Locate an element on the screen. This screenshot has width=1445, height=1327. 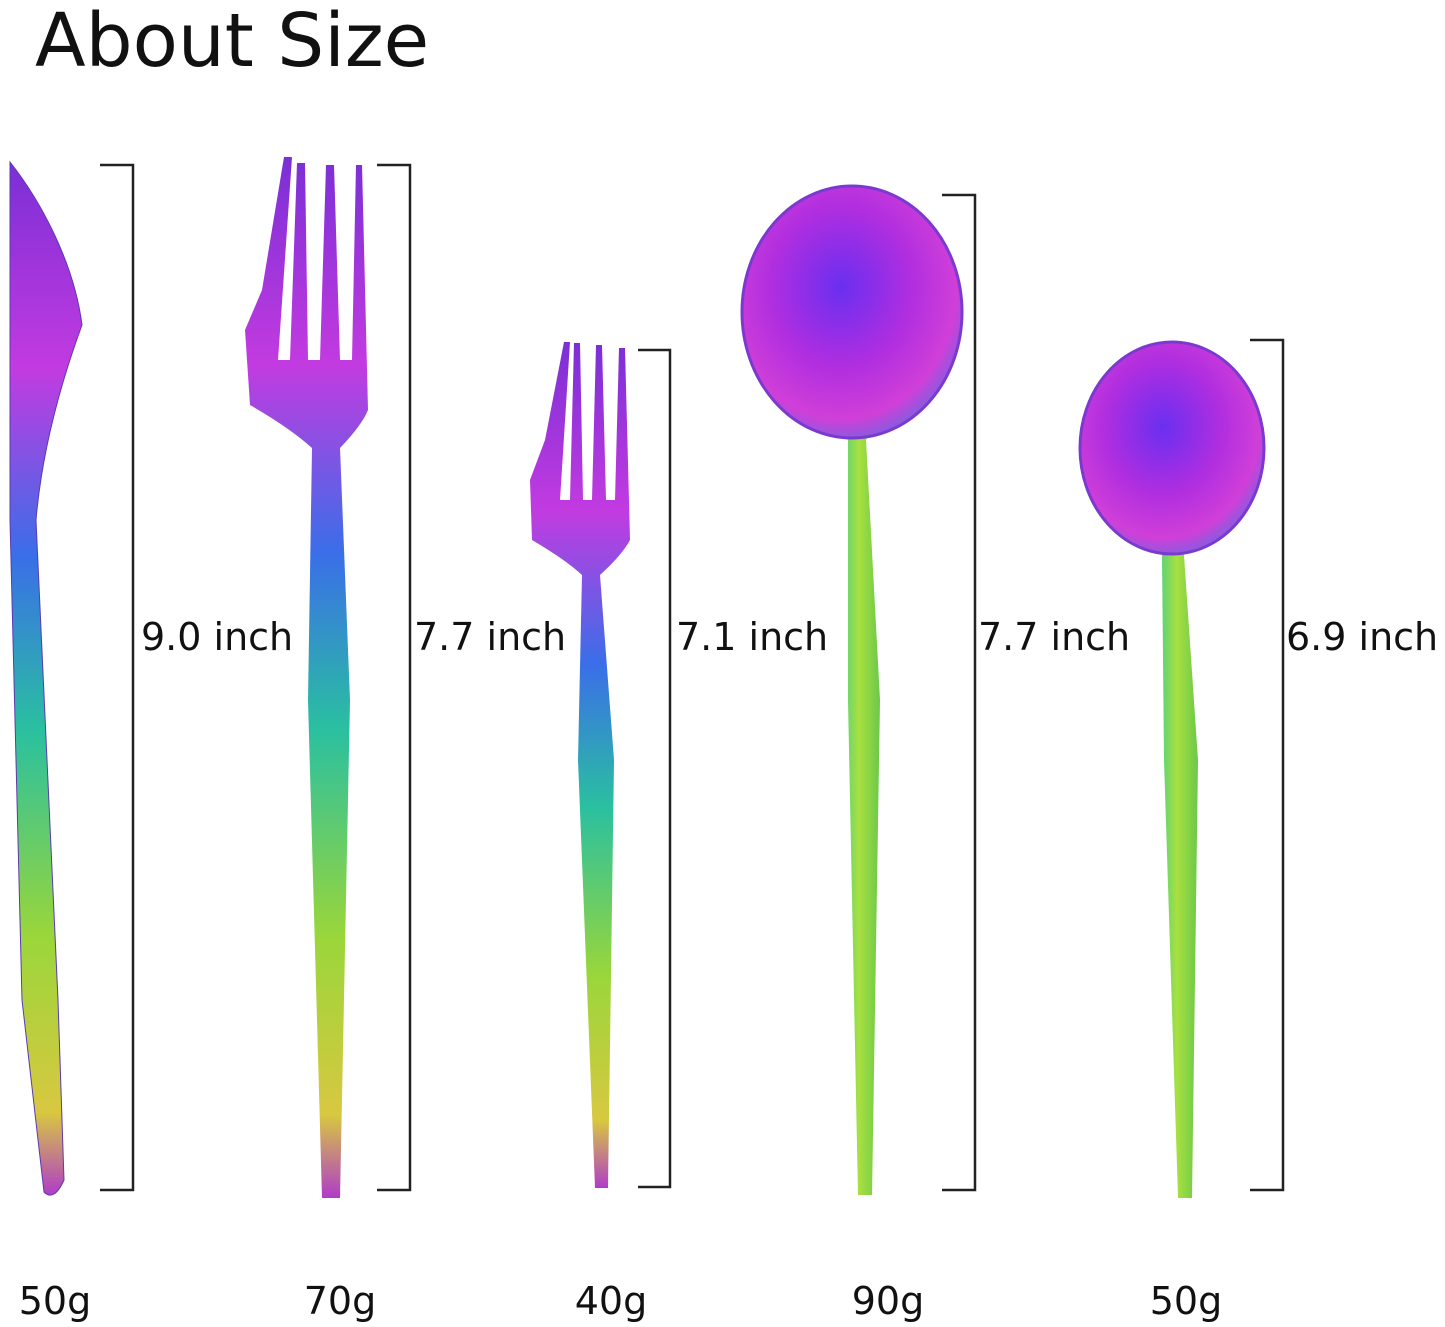
knife is located at coordinates (46, 678).